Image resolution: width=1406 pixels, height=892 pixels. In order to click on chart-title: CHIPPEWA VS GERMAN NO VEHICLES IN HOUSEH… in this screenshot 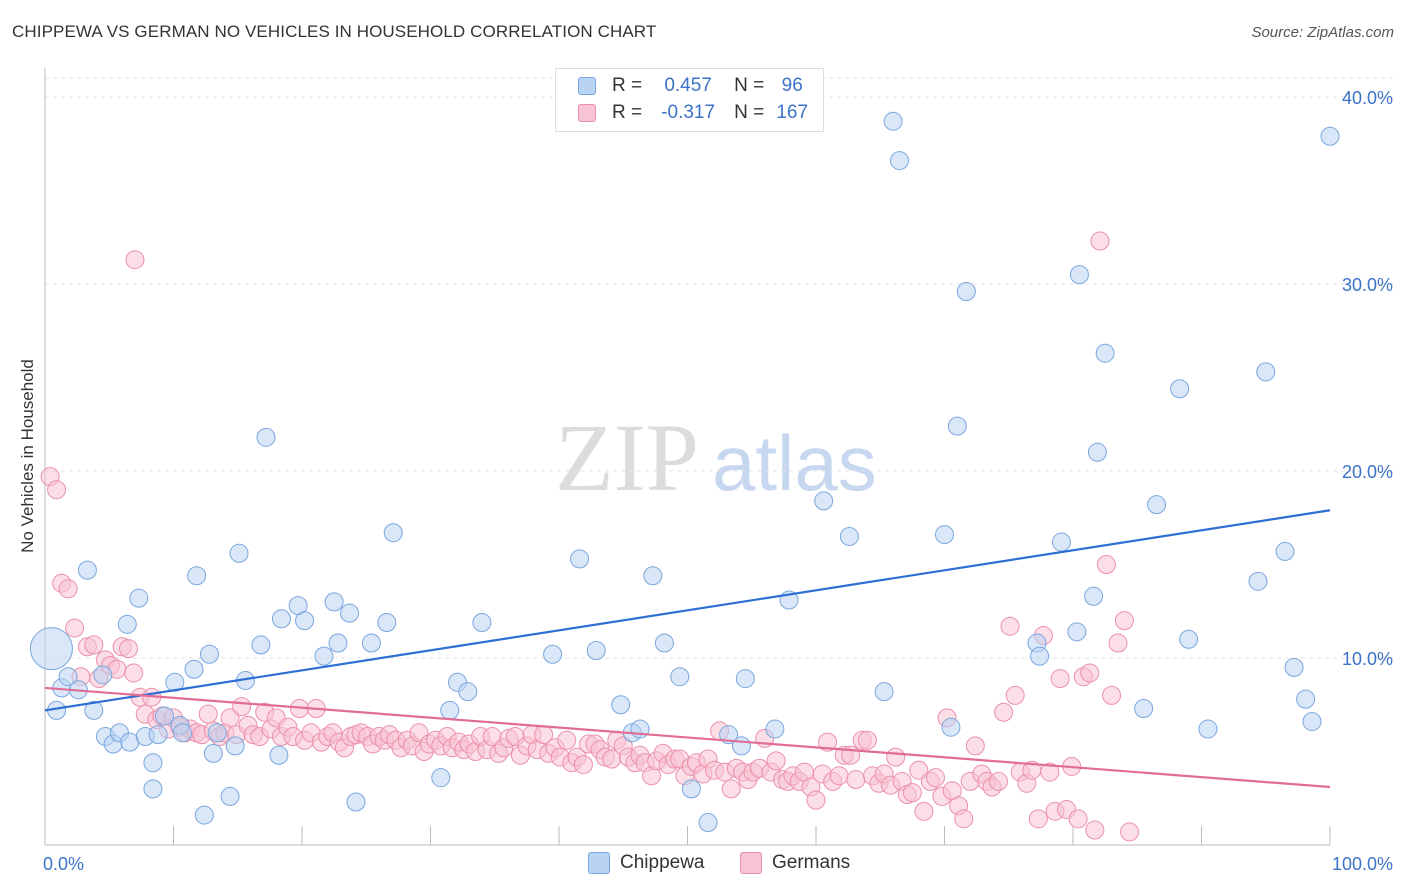, I will do `click(334, 31)`.